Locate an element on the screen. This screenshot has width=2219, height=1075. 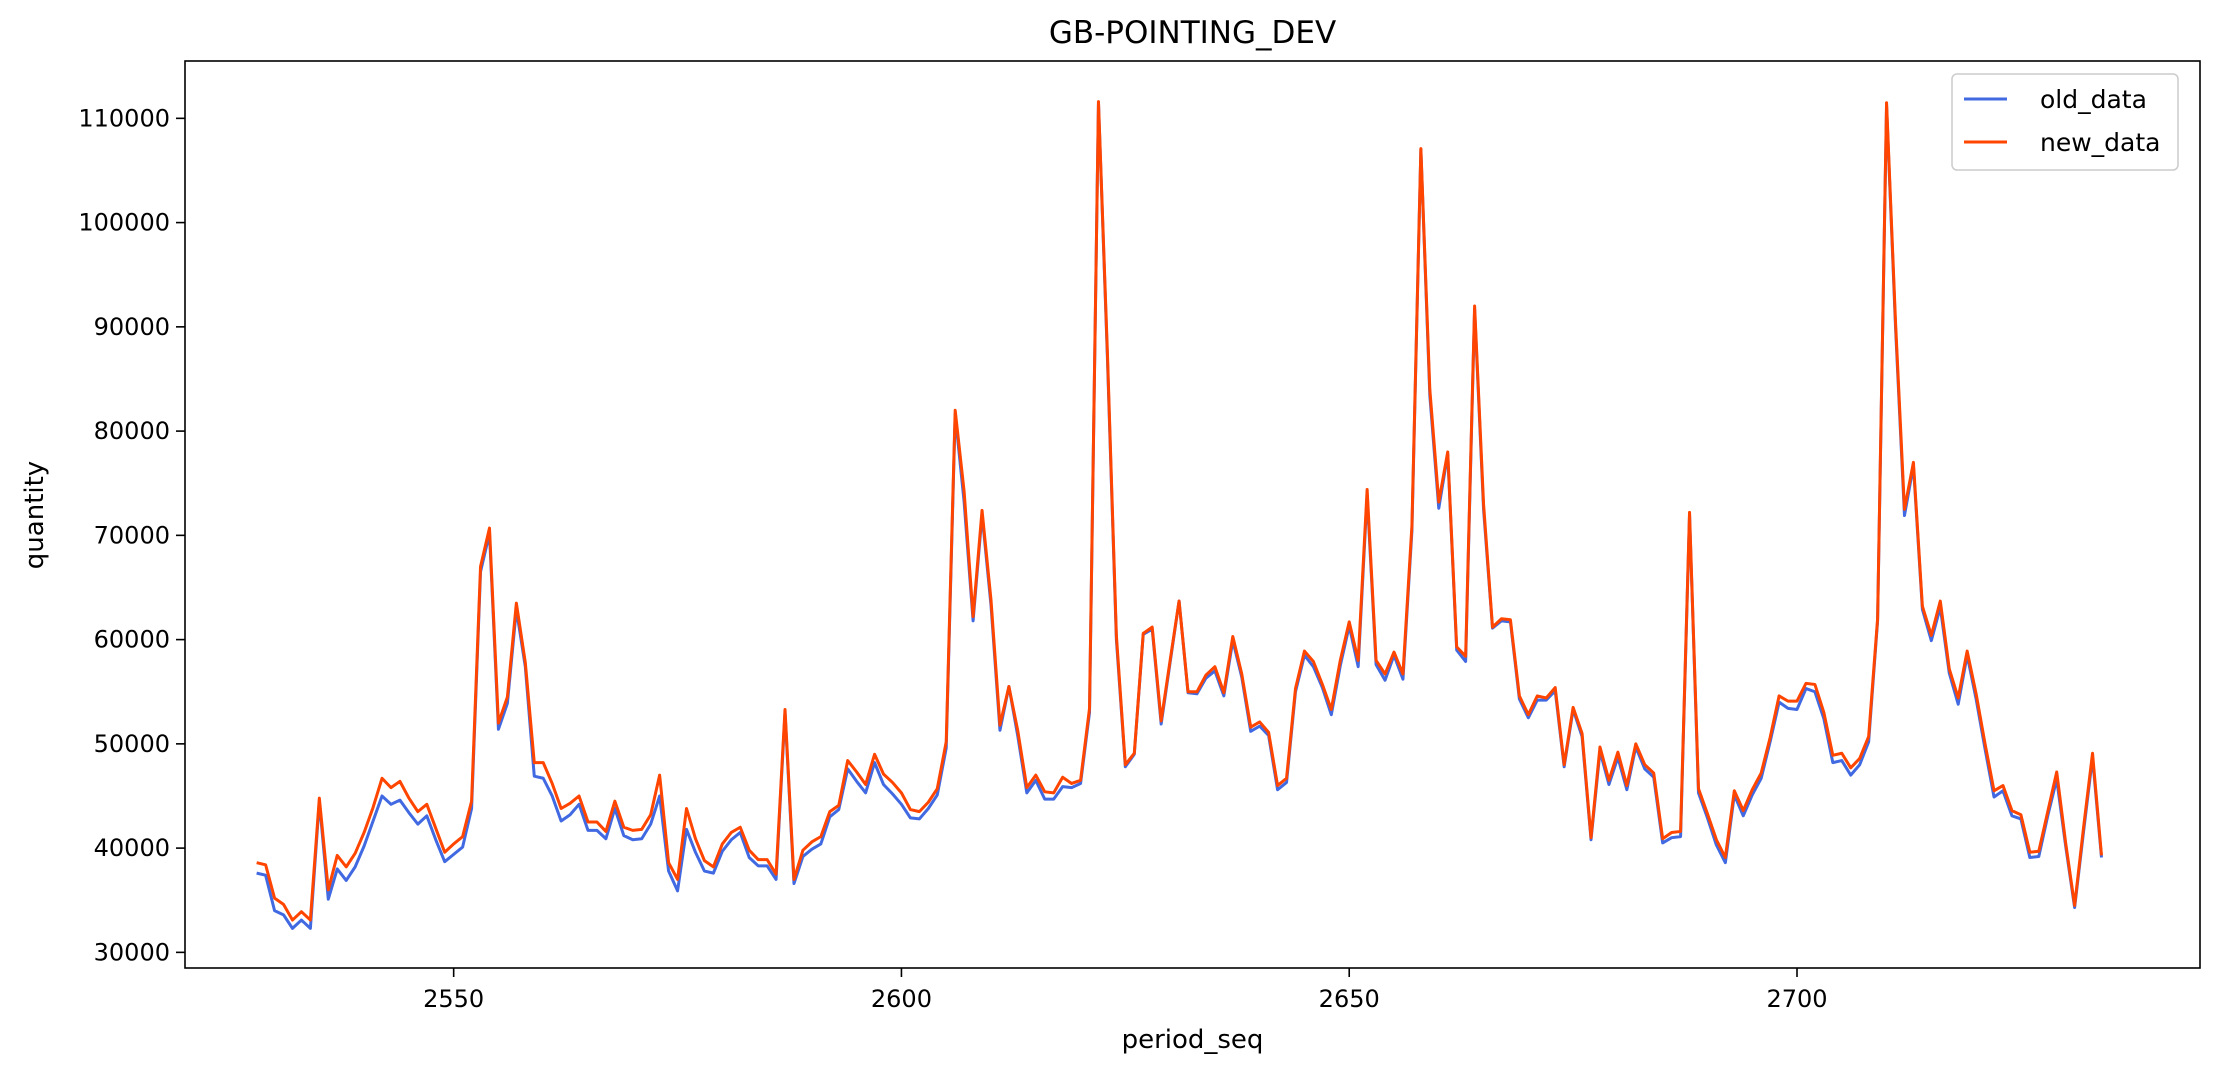
x-axis: 2550 2600 2650 2700 is located at coordinates (1125, 990).